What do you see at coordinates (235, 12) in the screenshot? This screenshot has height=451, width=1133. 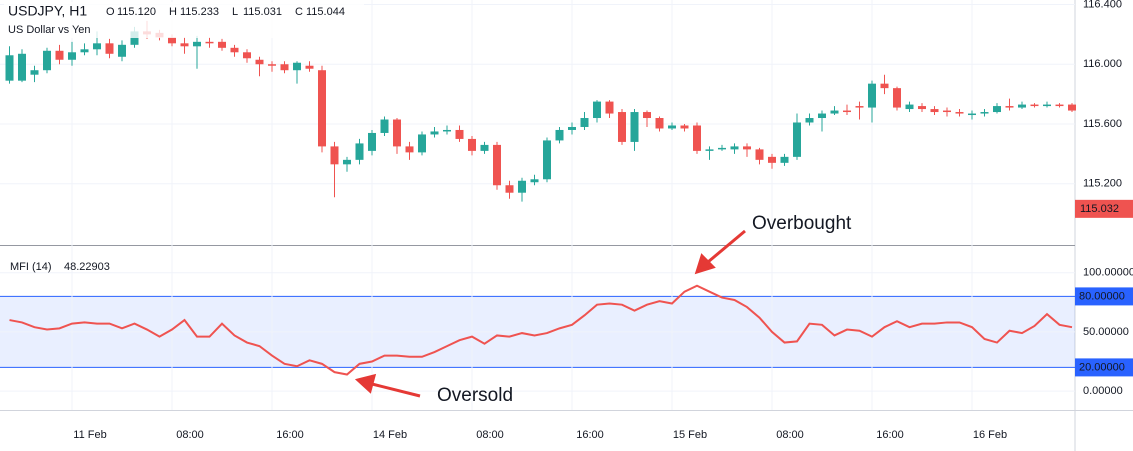 I see `ohlc-key: L` at bounding box center [235, 12].